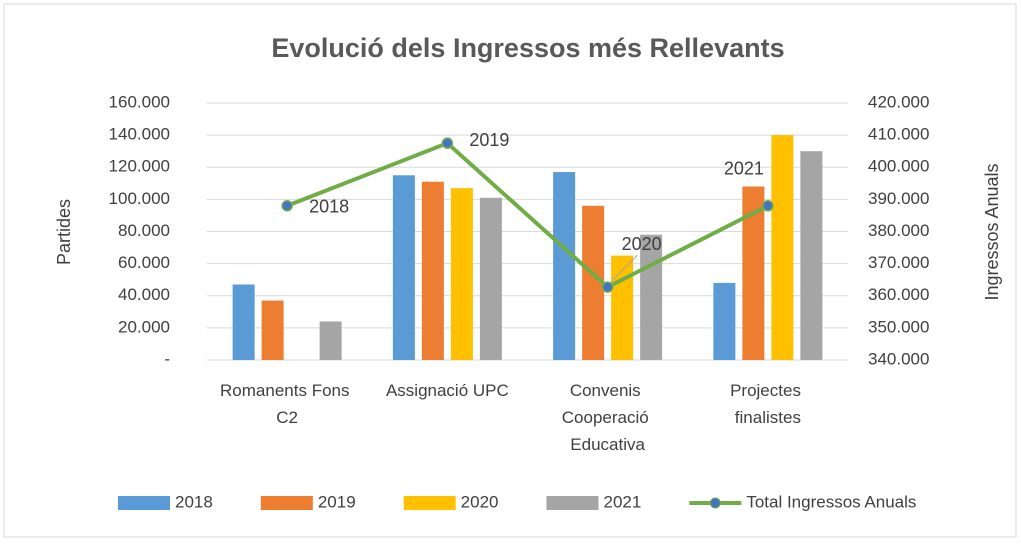  Describe the element at coordinates (337, 501) in the screenshot. I see `legend-label: 2019` at that location.